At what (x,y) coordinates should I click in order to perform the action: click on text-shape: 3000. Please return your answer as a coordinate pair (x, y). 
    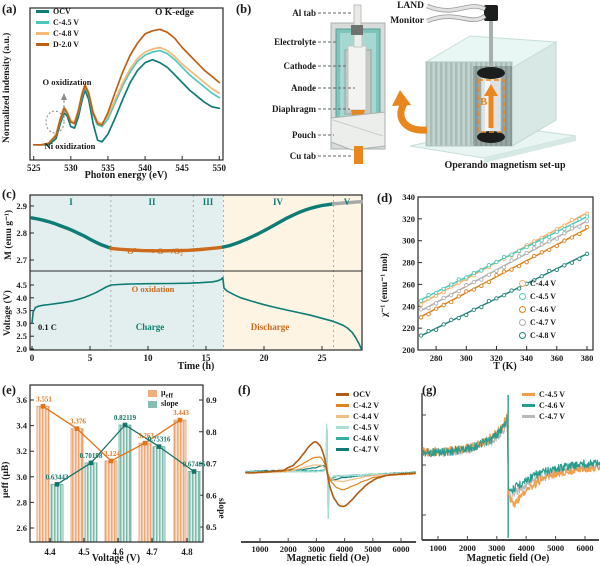
    Looking at the image, I should click on (316, 549).